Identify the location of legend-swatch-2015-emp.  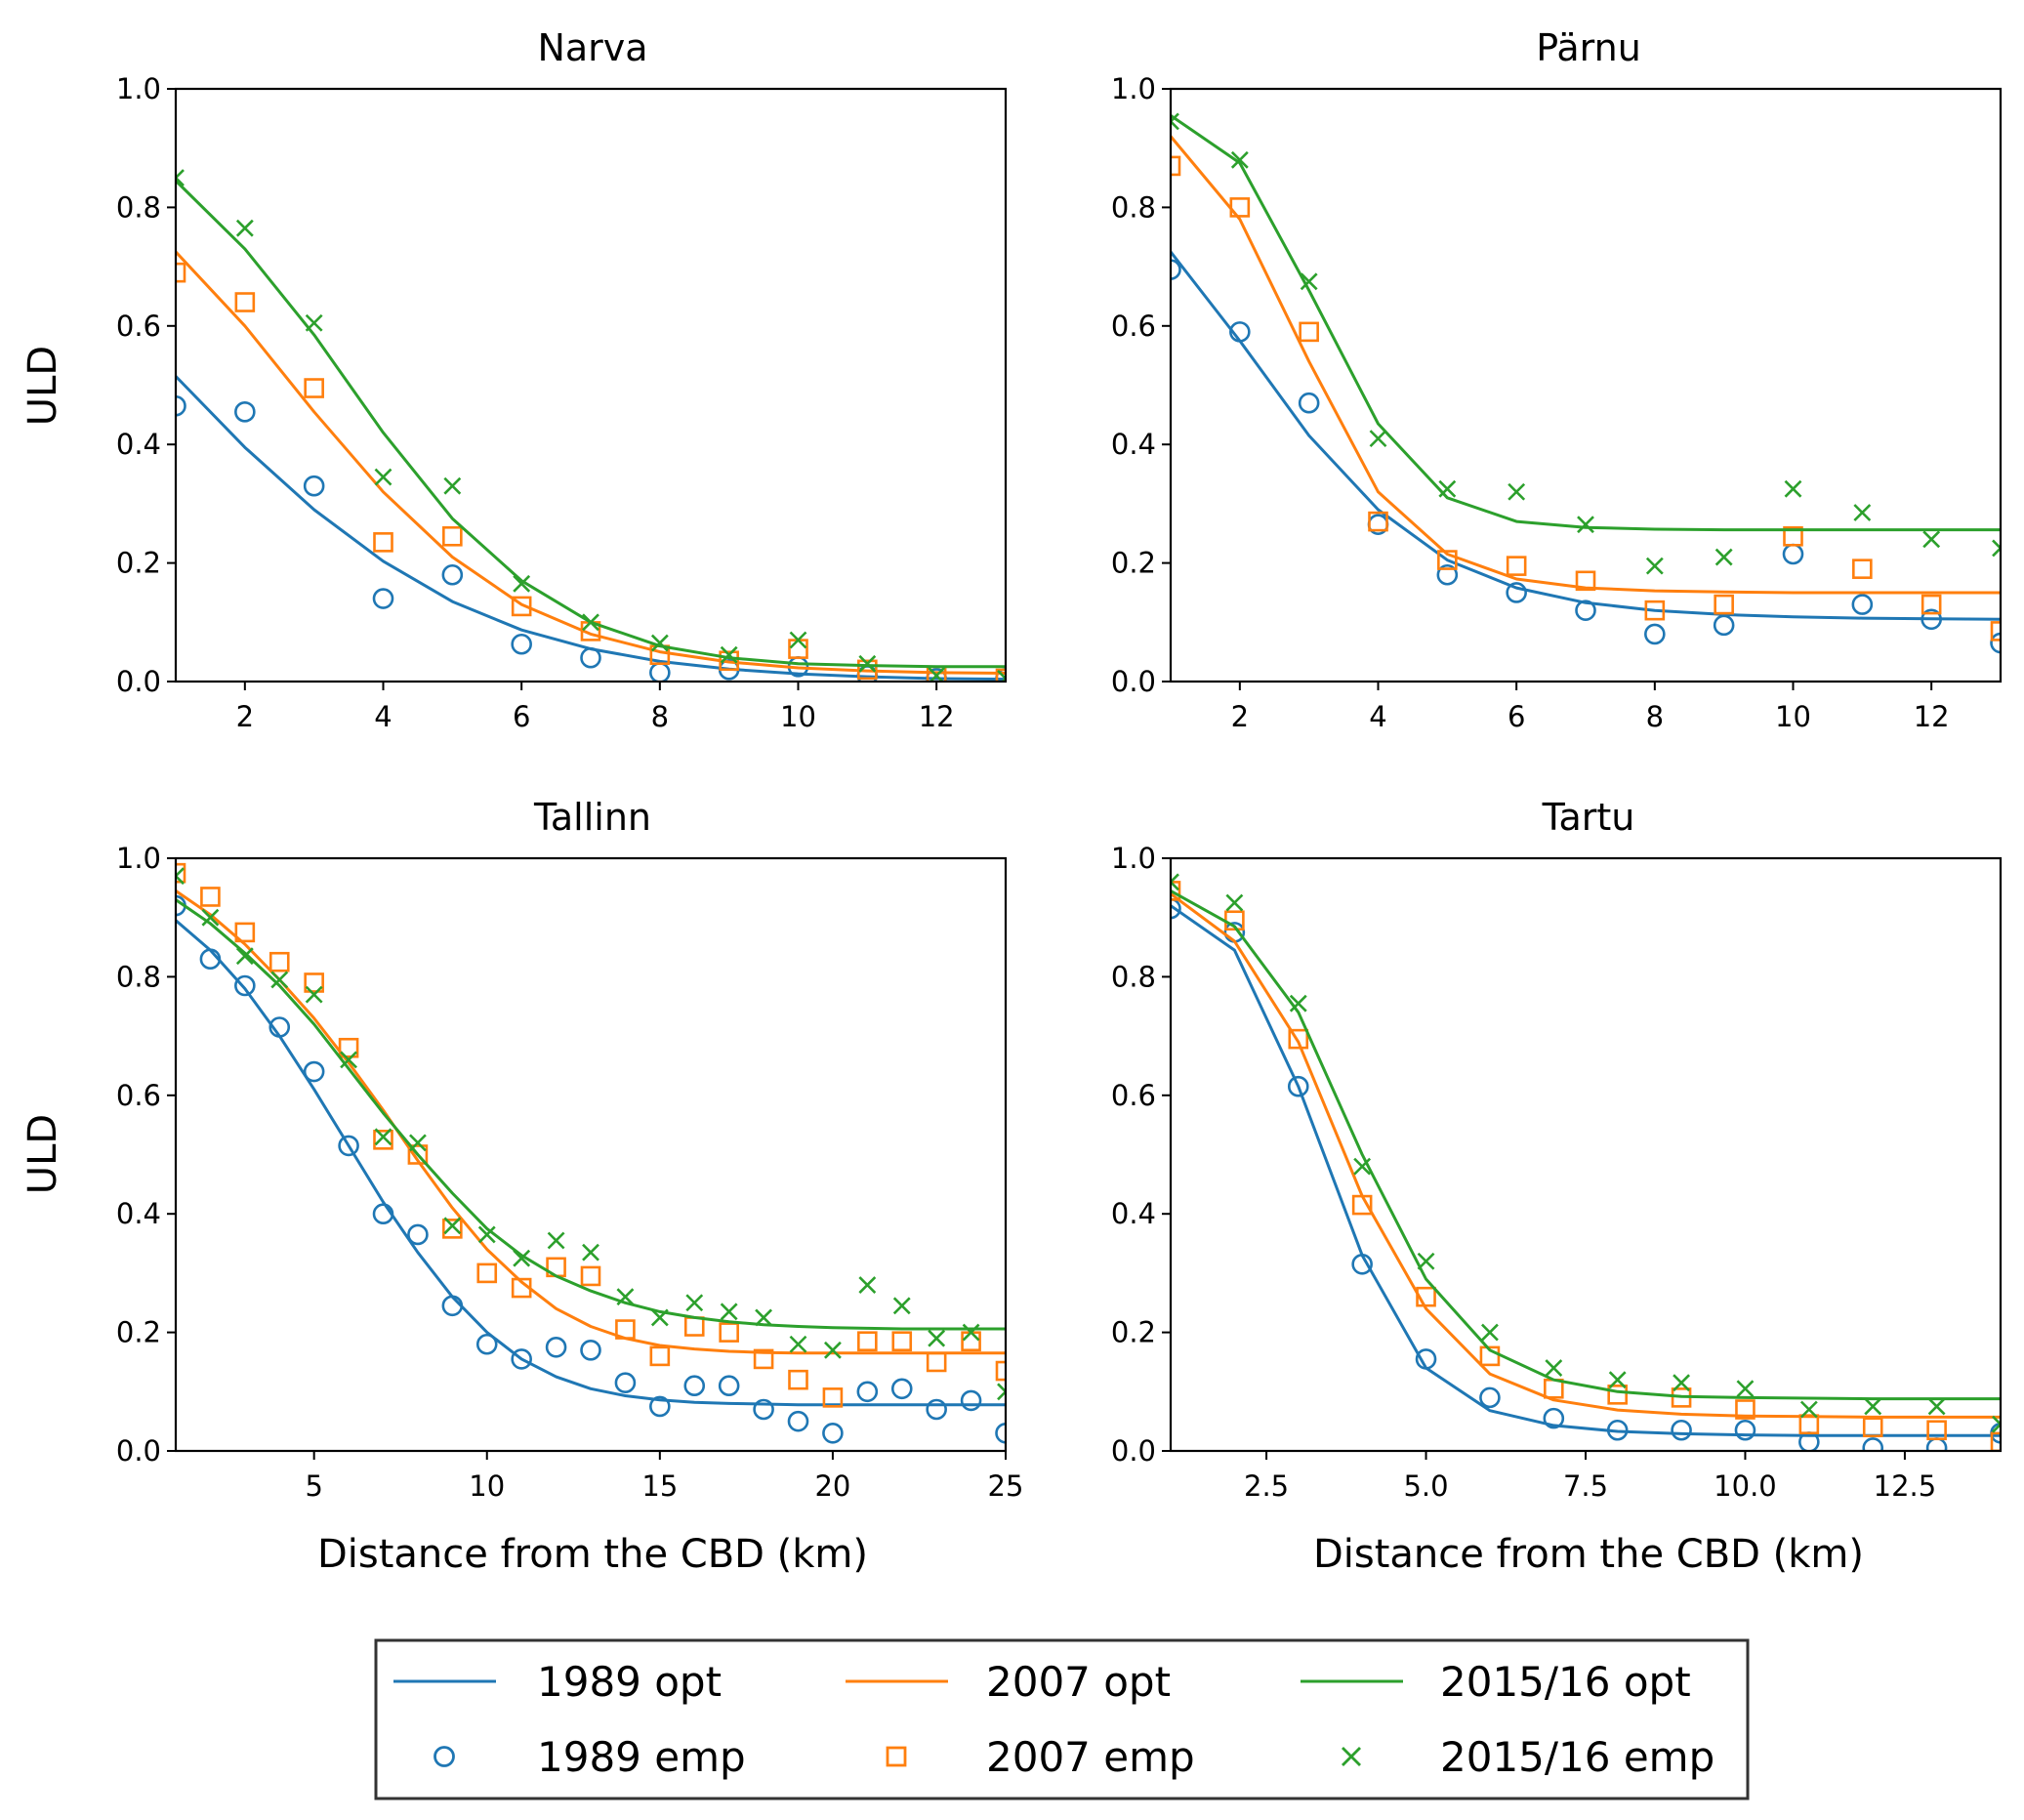
(1351, 1756).